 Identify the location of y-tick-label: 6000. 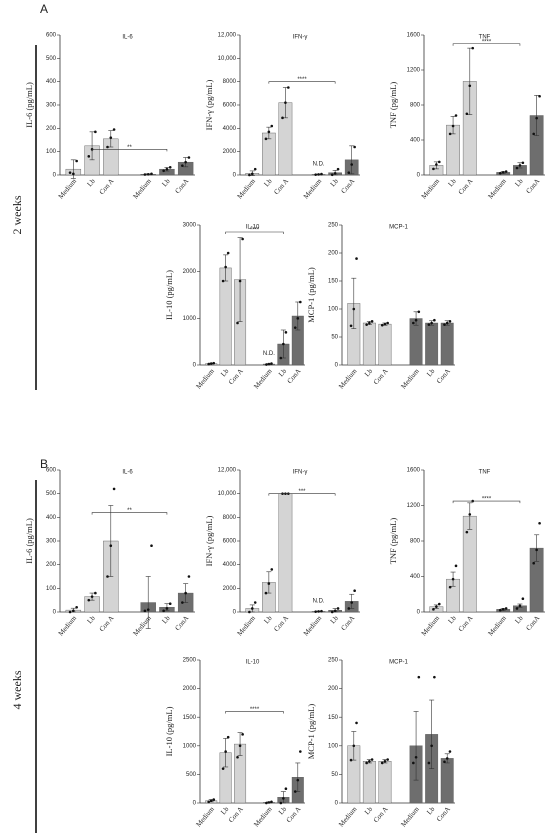
(230, 106).